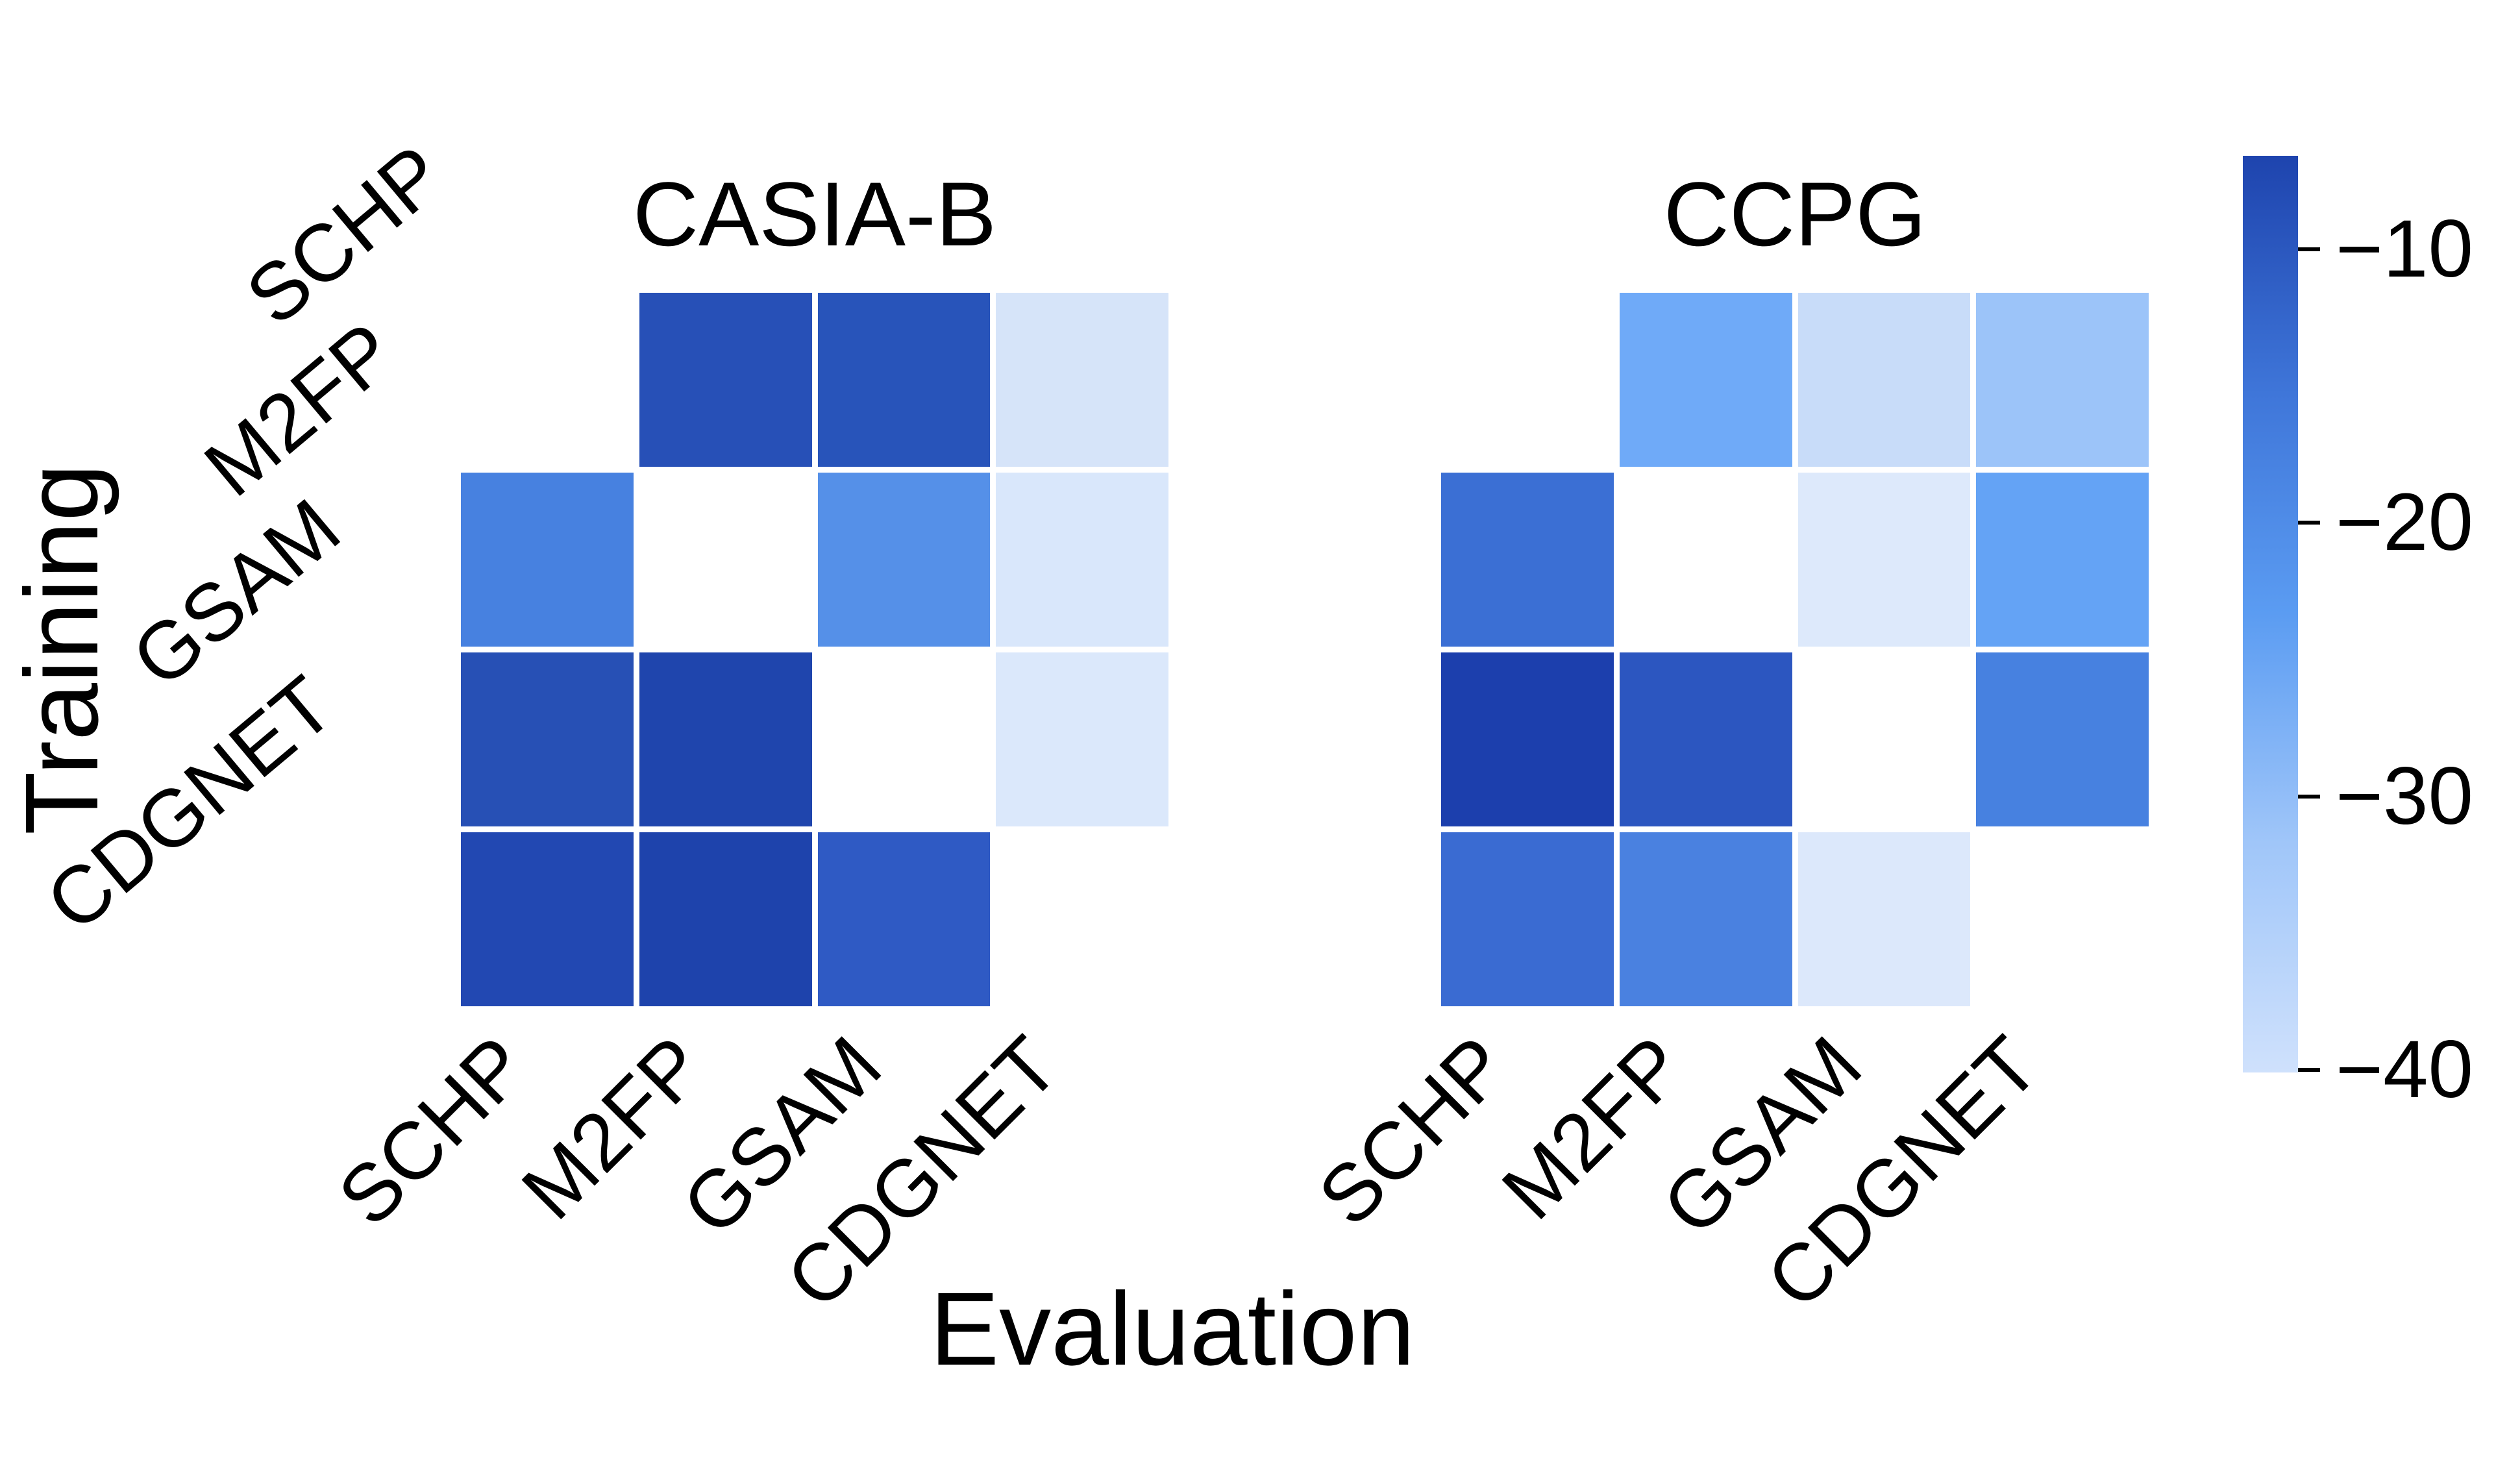 The image size is (2520, 1462). What do you see at coordinates (1172, 1328) in the screenshot?
I see `x-axis-label: Evaluation` at bounding box center [1172, 1328].